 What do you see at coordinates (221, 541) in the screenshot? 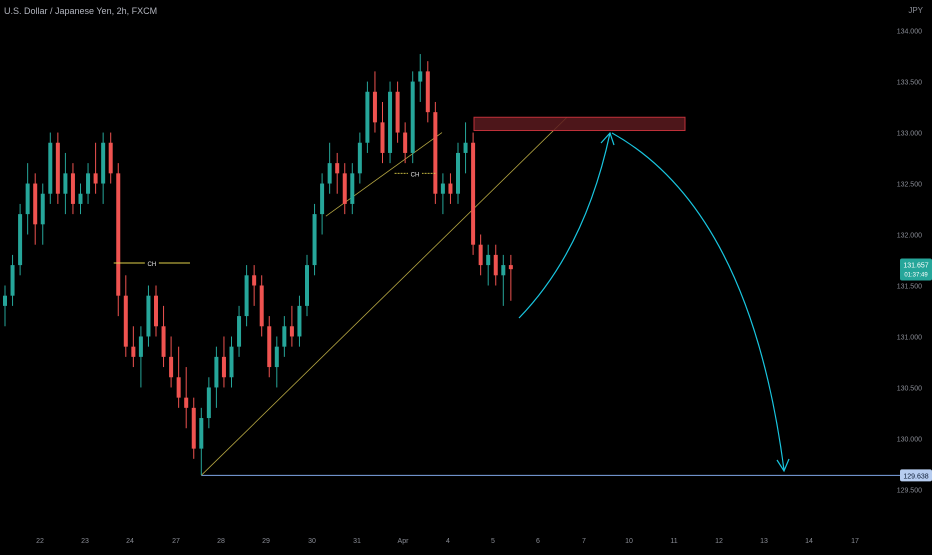
I see `x-tick-label: 28` at bounding box center [221, 541].